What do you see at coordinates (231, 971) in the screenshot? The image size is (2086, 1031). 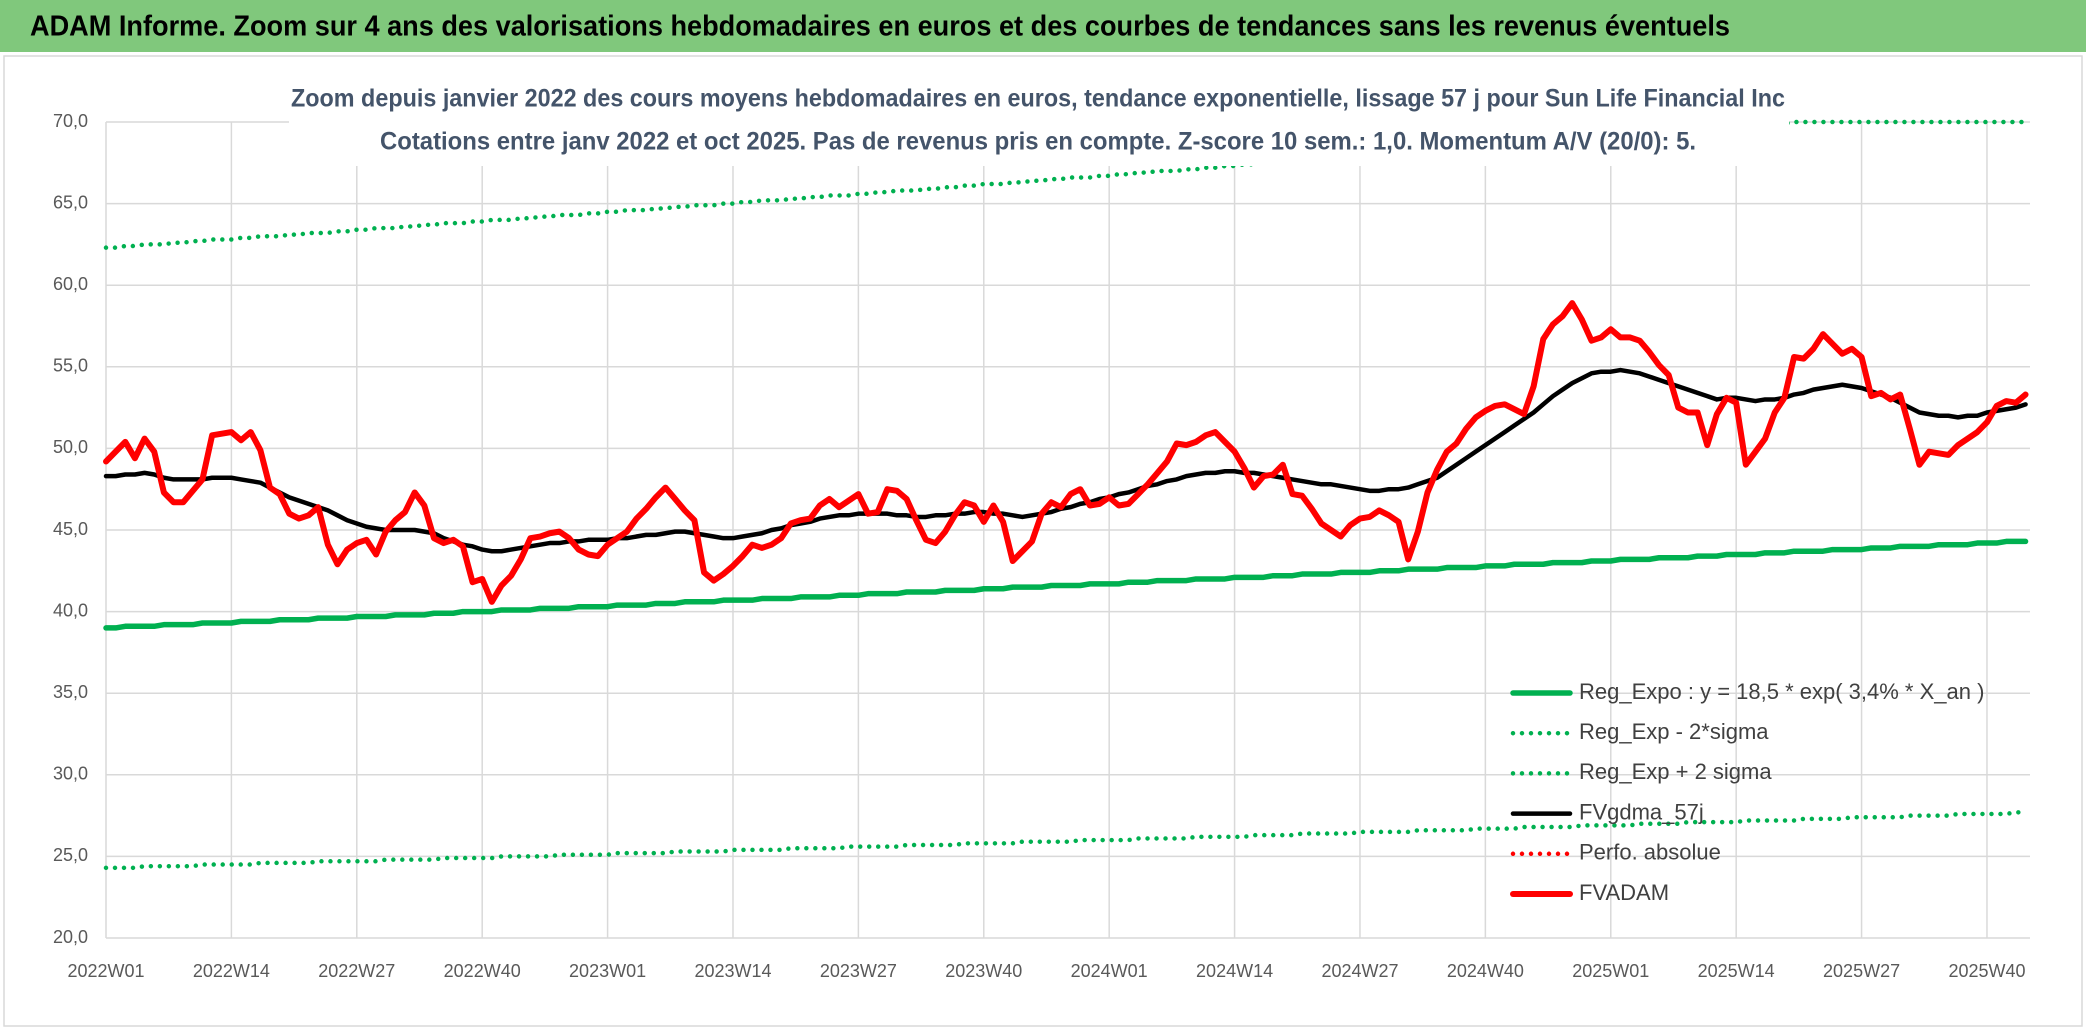 I see `x-tick-label: 2022W14` at bounding box center [231, 971].